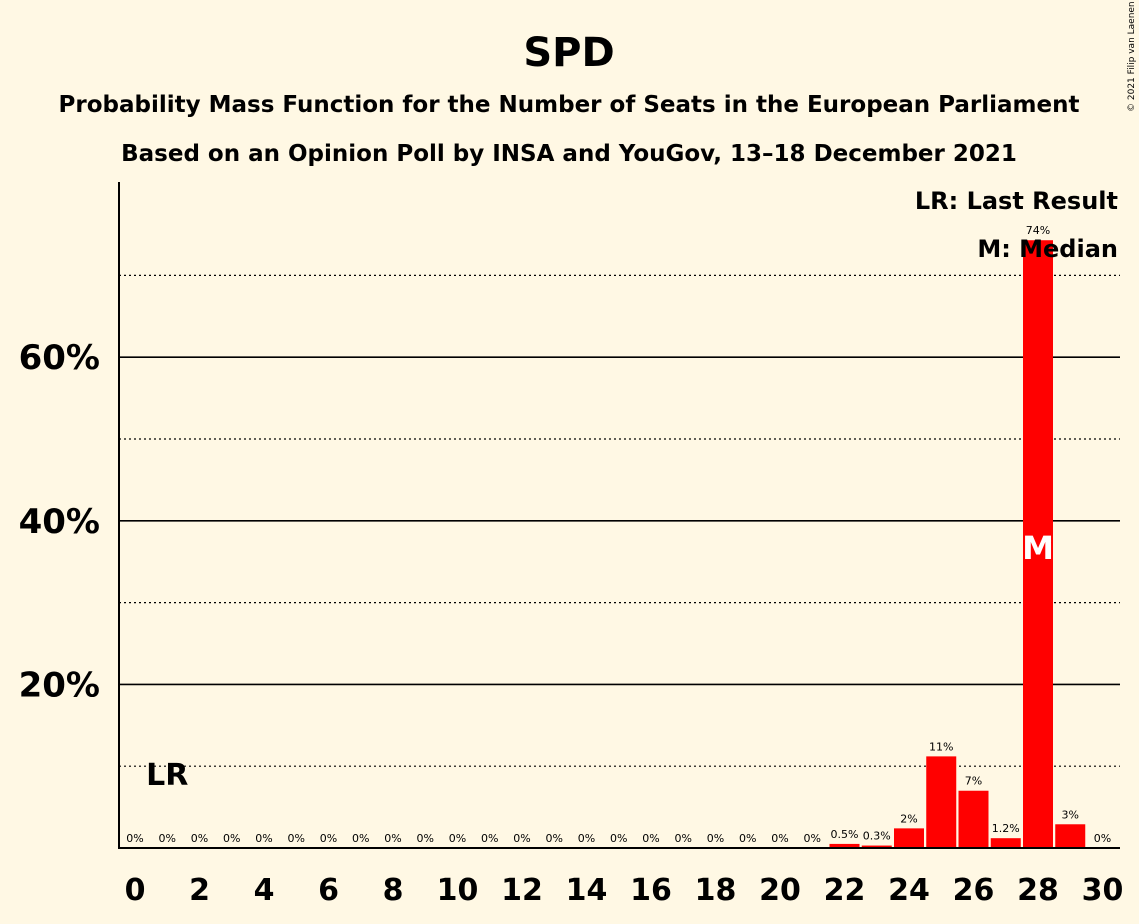 The height and width of the screenshot is (924, 1139). I want to click on x-tick-label: 0, so click(135, 890).